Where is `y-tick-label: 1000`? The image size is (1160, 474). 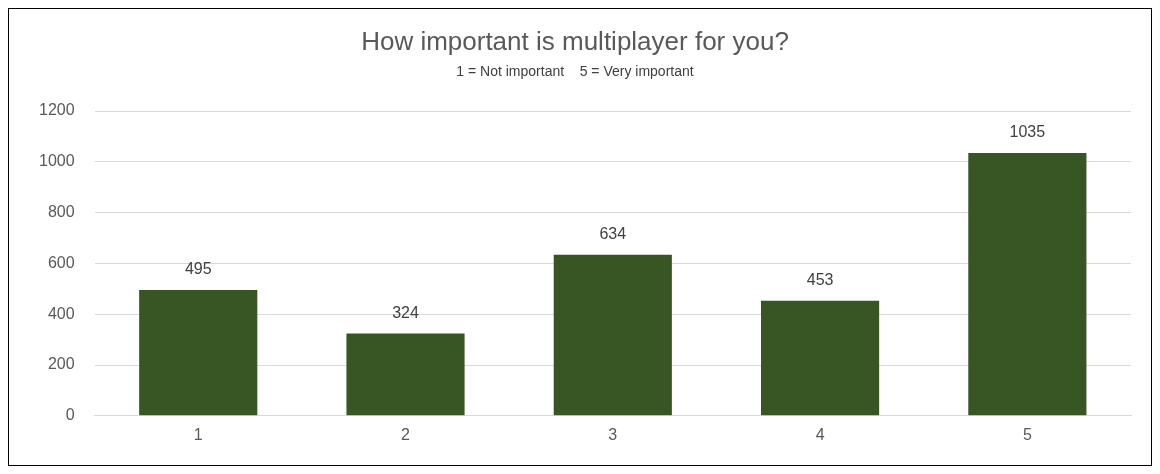
y-tick-label: 1000 is located at coordinates (57, 161).